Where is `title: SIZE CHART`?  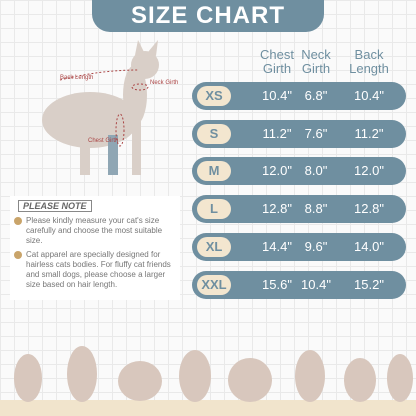
title: SIZE CHART is located at coordinates (208, 16).